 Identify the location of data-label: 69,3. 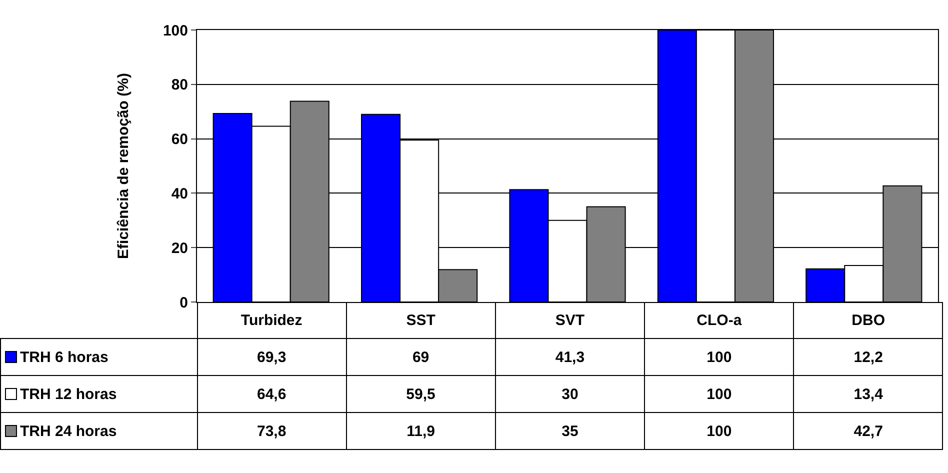
(271, 357).